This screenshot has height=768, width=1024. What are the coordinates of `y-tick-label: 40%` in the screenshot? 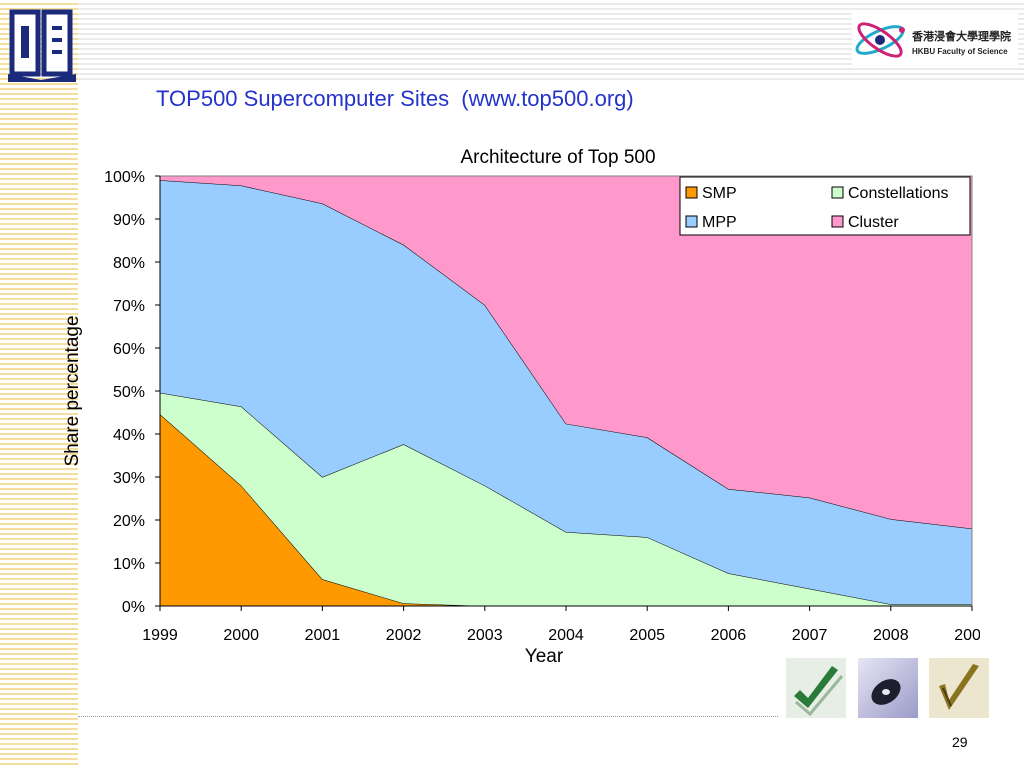 It's located at (129, 435).